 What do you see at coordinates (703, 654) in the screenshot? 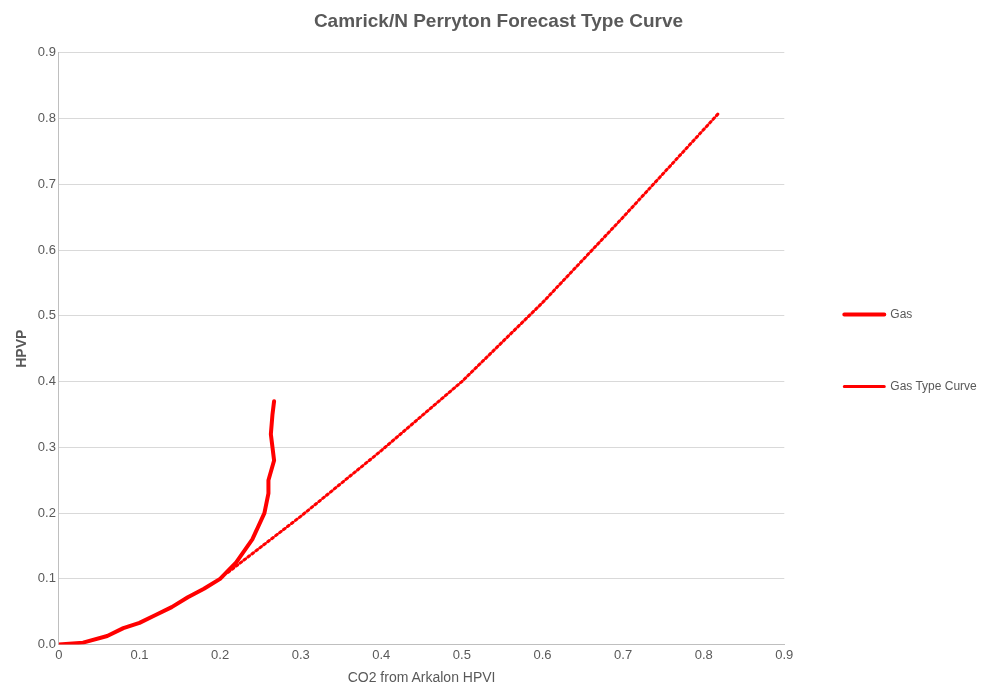
I see `x-tick-label: 0.8` at bounding box center [703, 654].